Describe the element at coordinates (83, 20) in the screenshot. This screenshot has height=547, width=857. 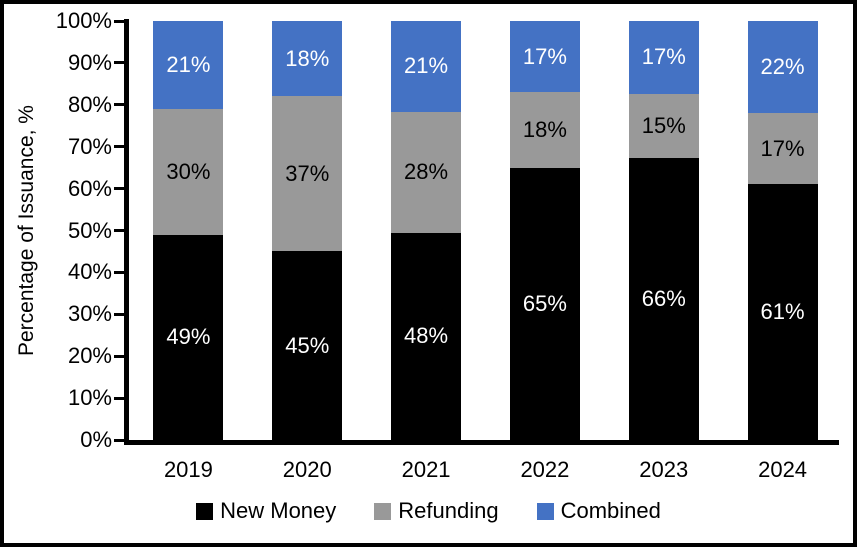
I see `y-tick-label: 100%` at that location.